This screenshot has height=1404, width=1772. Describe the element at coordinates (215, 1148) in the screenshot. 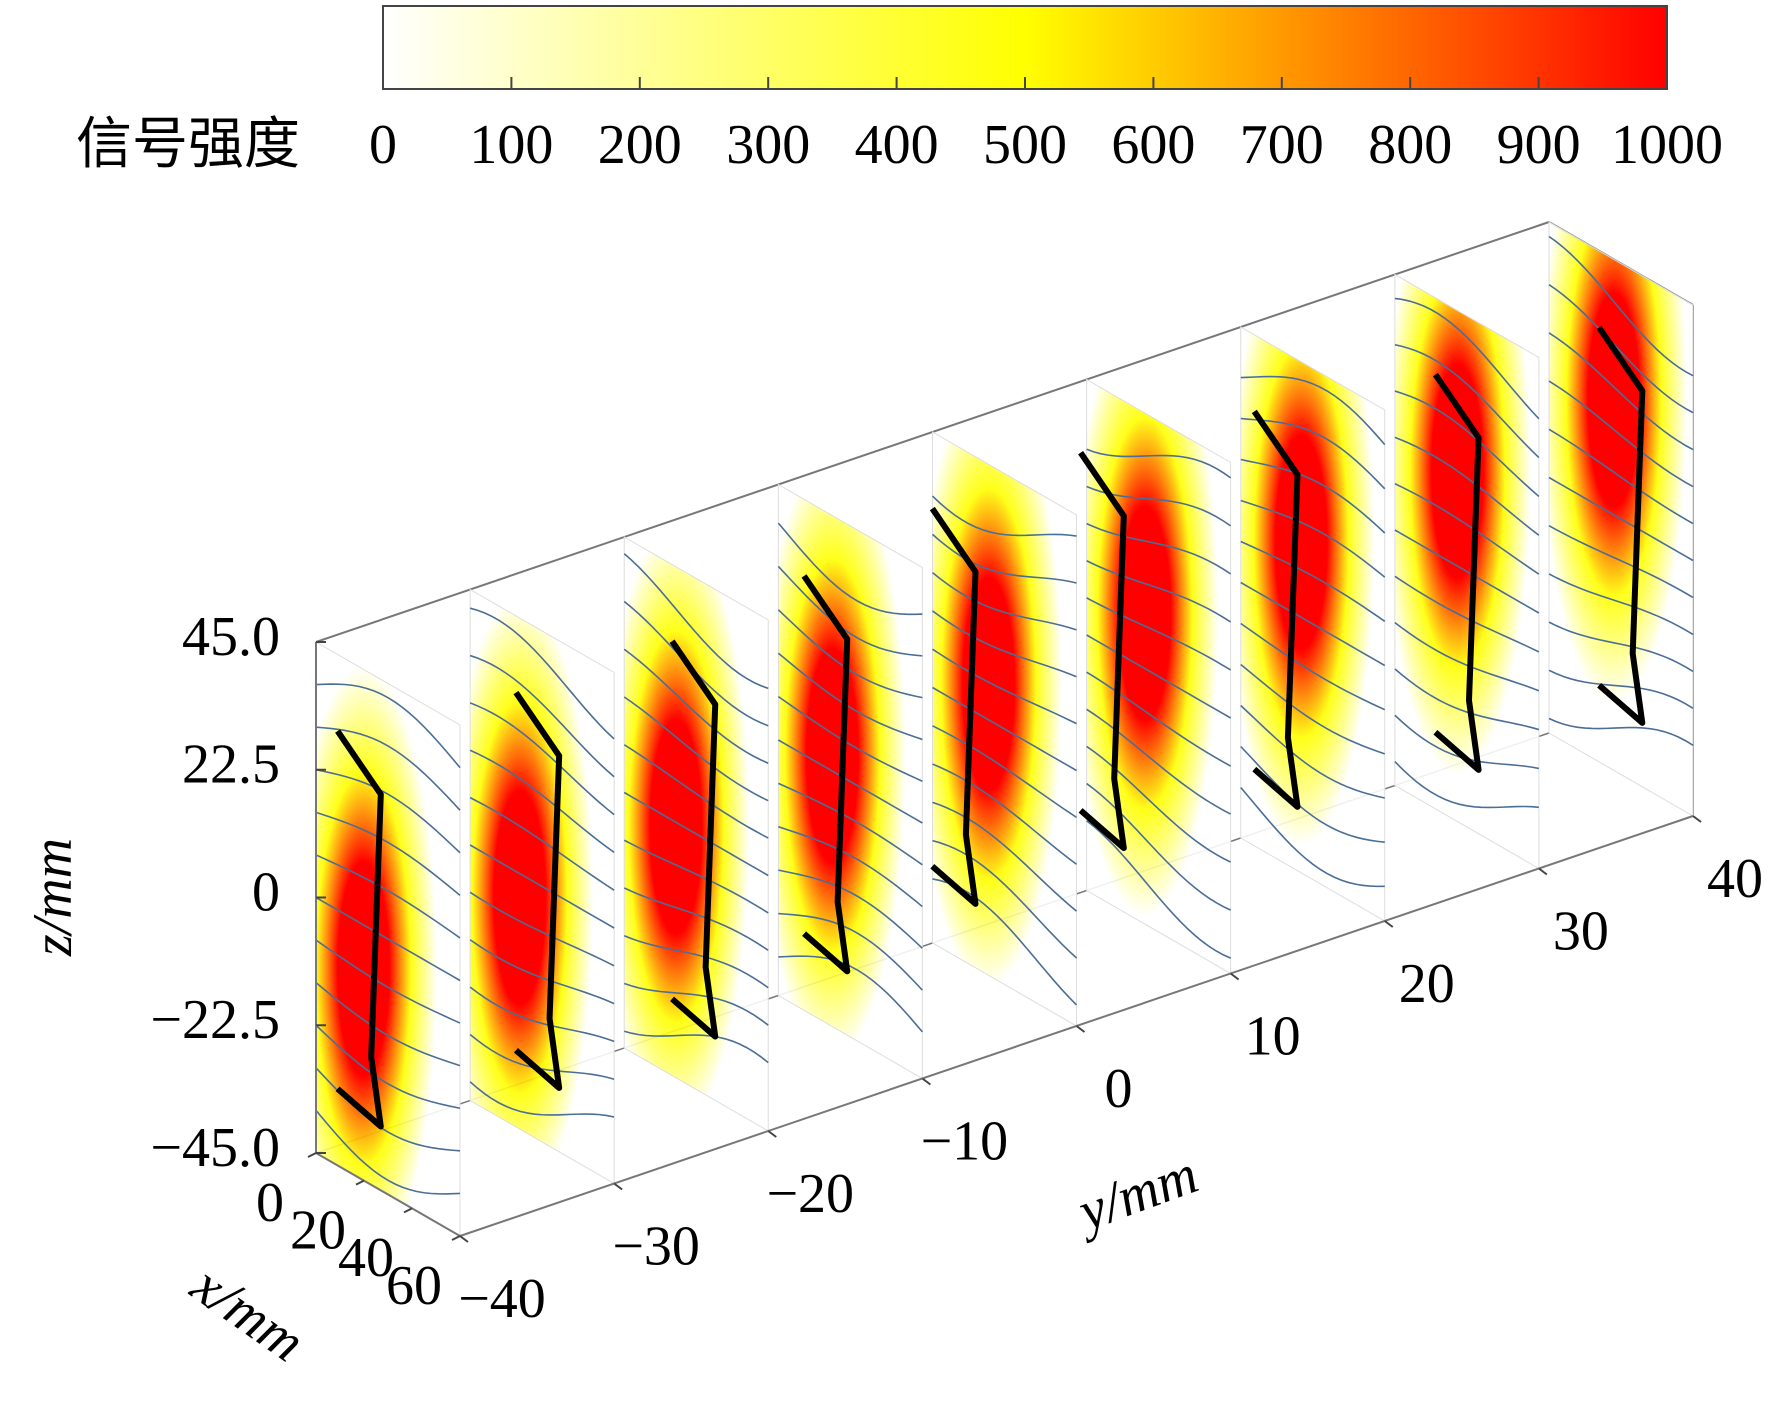

I see `z-tick-label: −45.0` at that location.